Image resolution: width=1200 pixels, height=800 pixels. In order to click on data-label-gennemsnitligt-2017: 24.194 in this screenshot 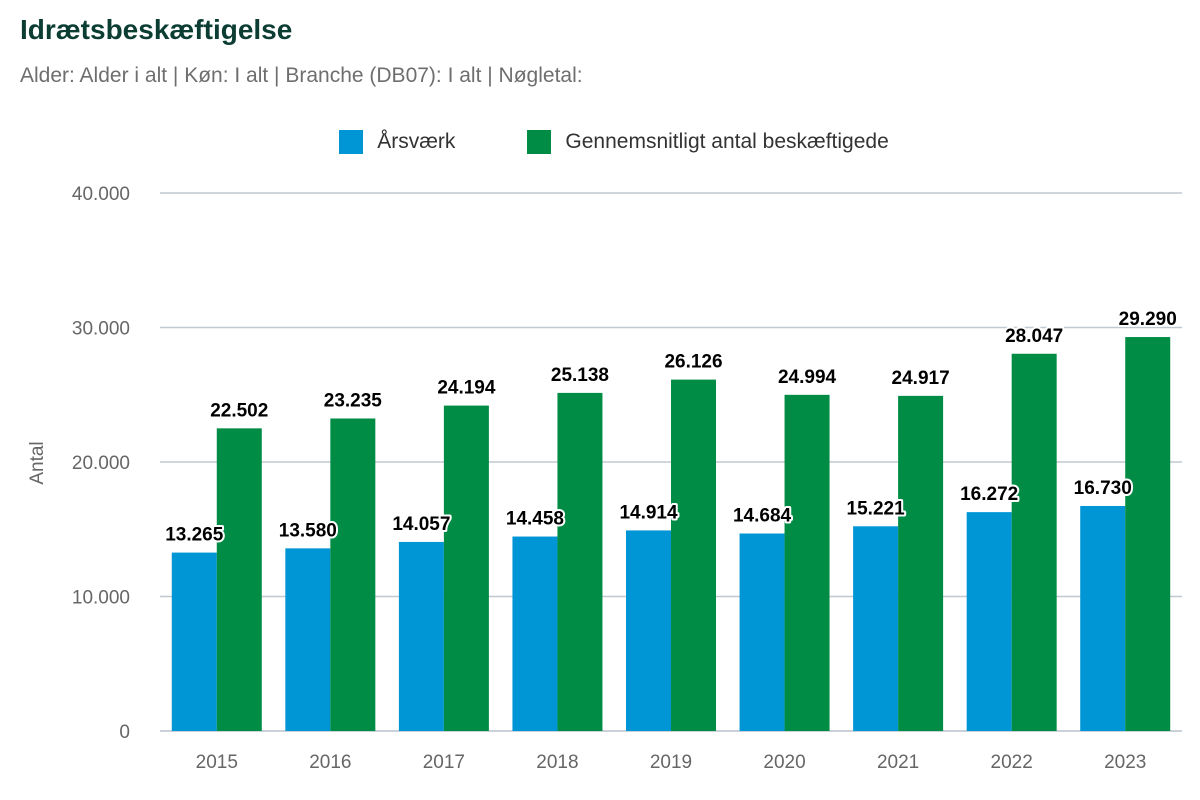, I will do `click(466, 388)`.